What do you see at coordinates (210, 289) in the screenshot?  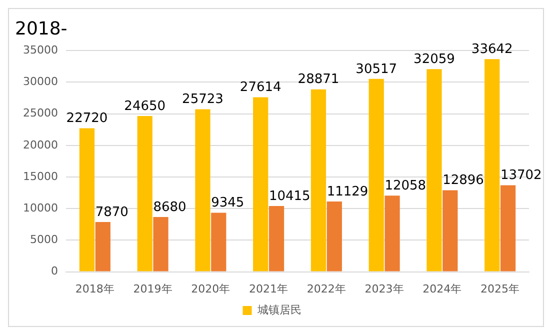 I see `x-tick-label: 2020年` at bounding box center [210, 289].